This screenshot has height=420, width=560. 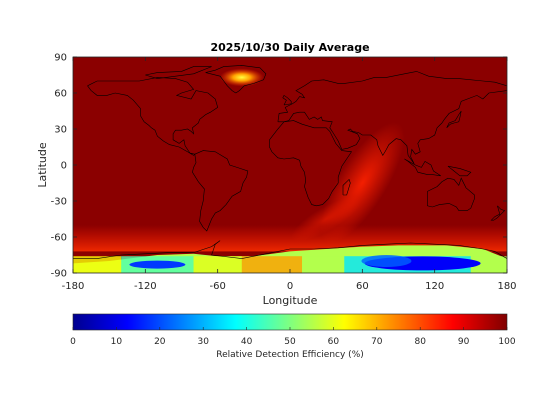 I want to click on colorbar-tick-label: 70, so click(x=377, y=342).